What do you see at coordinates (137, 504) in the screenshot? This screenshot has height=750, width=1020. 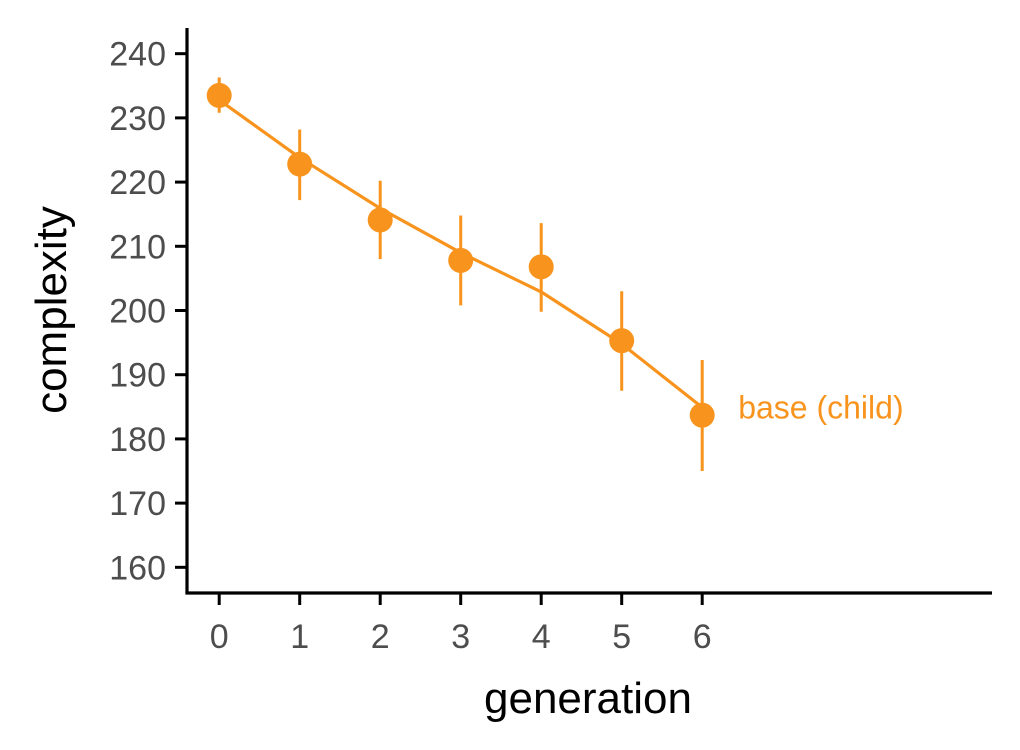 I see `y-tick-label: 170` at bounding box center [137, 504].